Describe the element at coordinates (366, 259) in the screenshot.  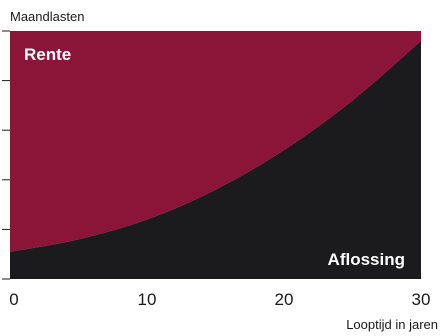
I see `aflossing-label: Aflossing` at that location.